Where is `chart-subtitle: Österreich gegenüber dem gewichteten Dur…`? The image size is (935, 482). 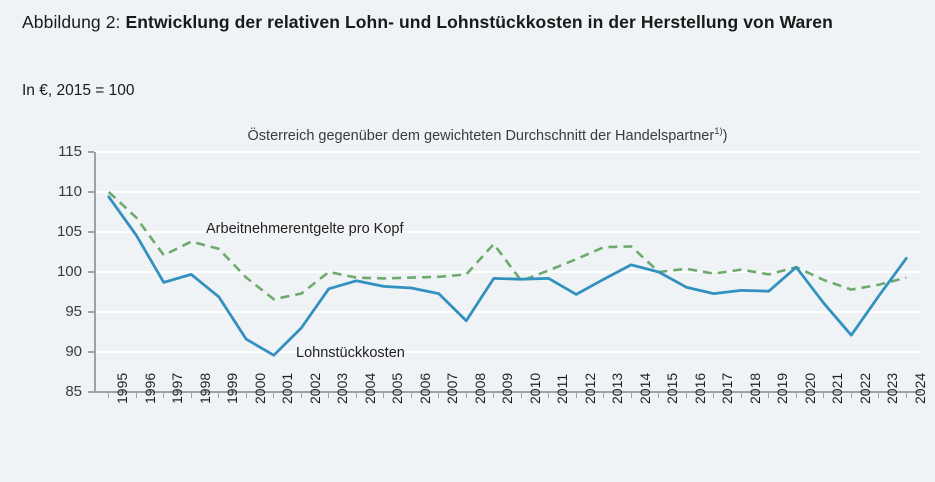
chart-subtitle: Österreich gegenüber dem gewichteten Dur… is located at coordinates (487, 135).